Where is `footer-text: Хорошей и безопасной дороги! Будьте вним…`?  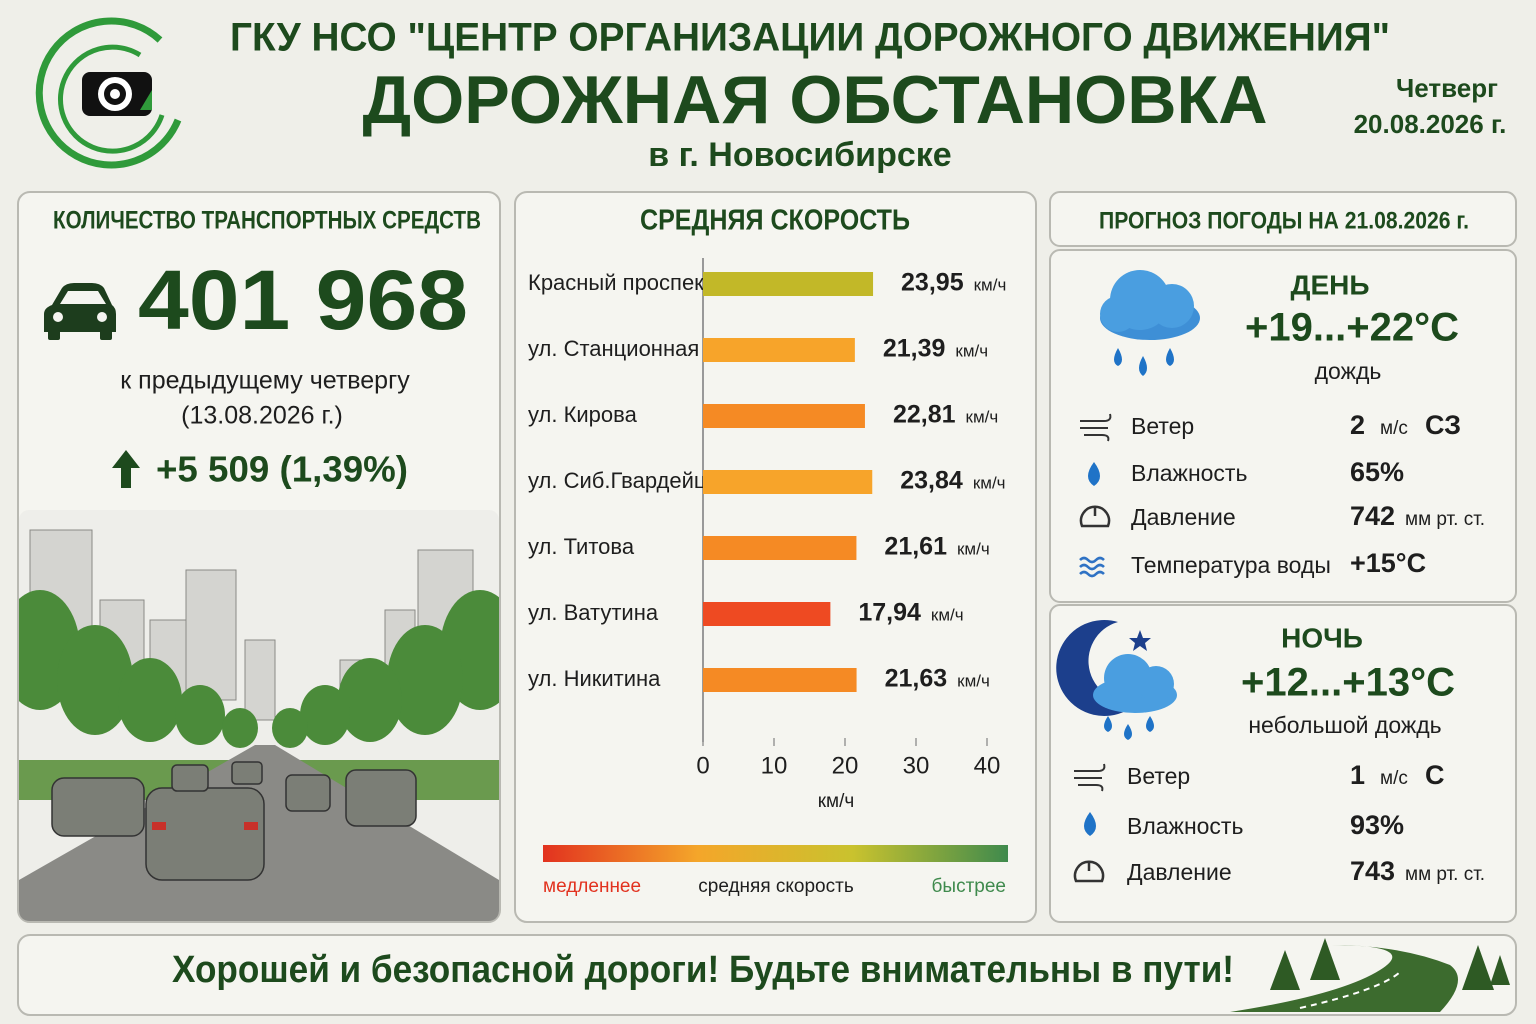
footer-text: Хорошей и безопасной дороги! Будьте вним… is located at coordinates (703, 970).